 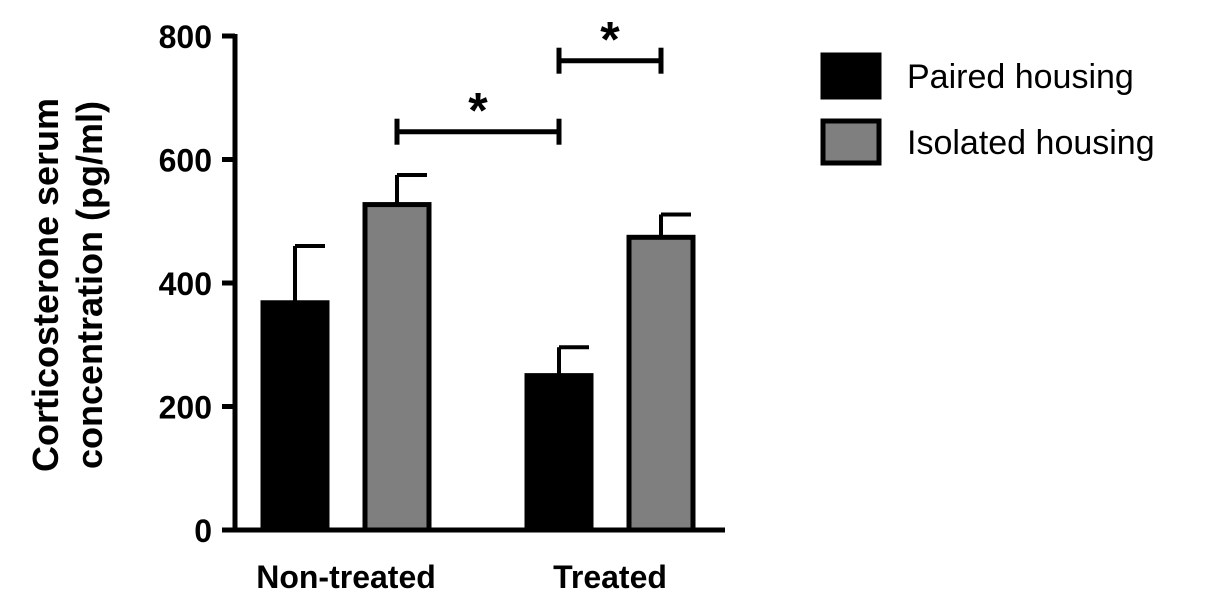 I want to click on y-tick-label: 600, so click(x=185, y=161).